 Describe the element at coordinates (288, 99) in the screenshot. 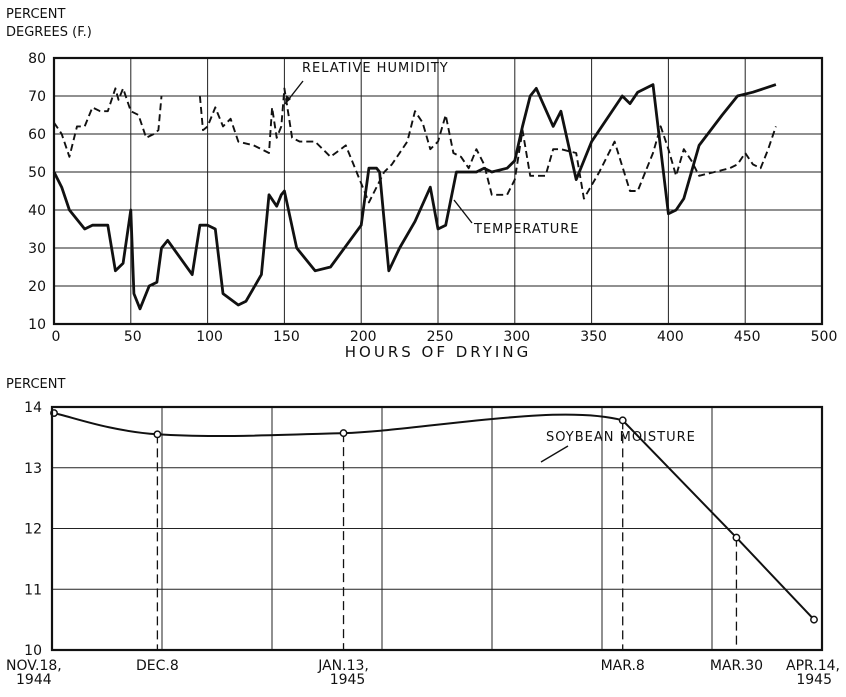

I see `relative-humidity-leader-arrowhead` at that location.